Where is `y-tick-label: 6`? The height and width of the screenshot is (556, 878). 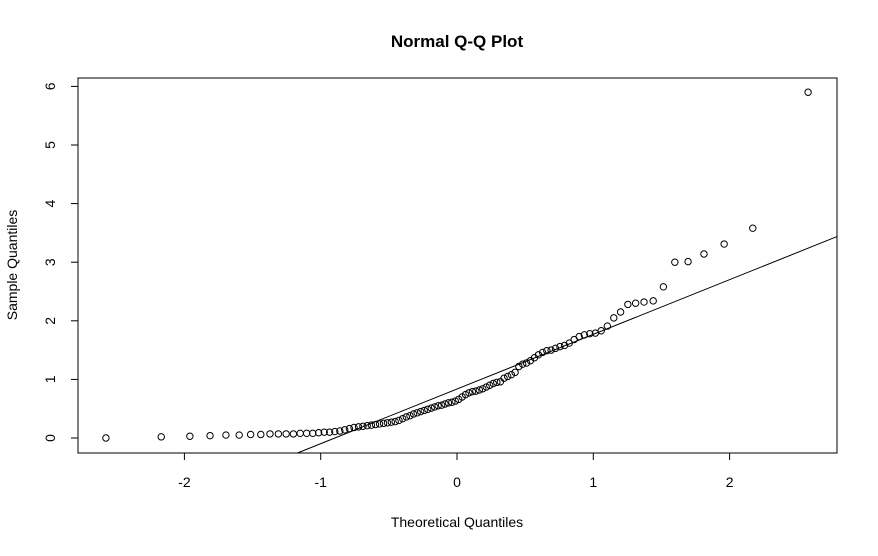
y-tick-label: 6 is located at coordinates (50, 86).